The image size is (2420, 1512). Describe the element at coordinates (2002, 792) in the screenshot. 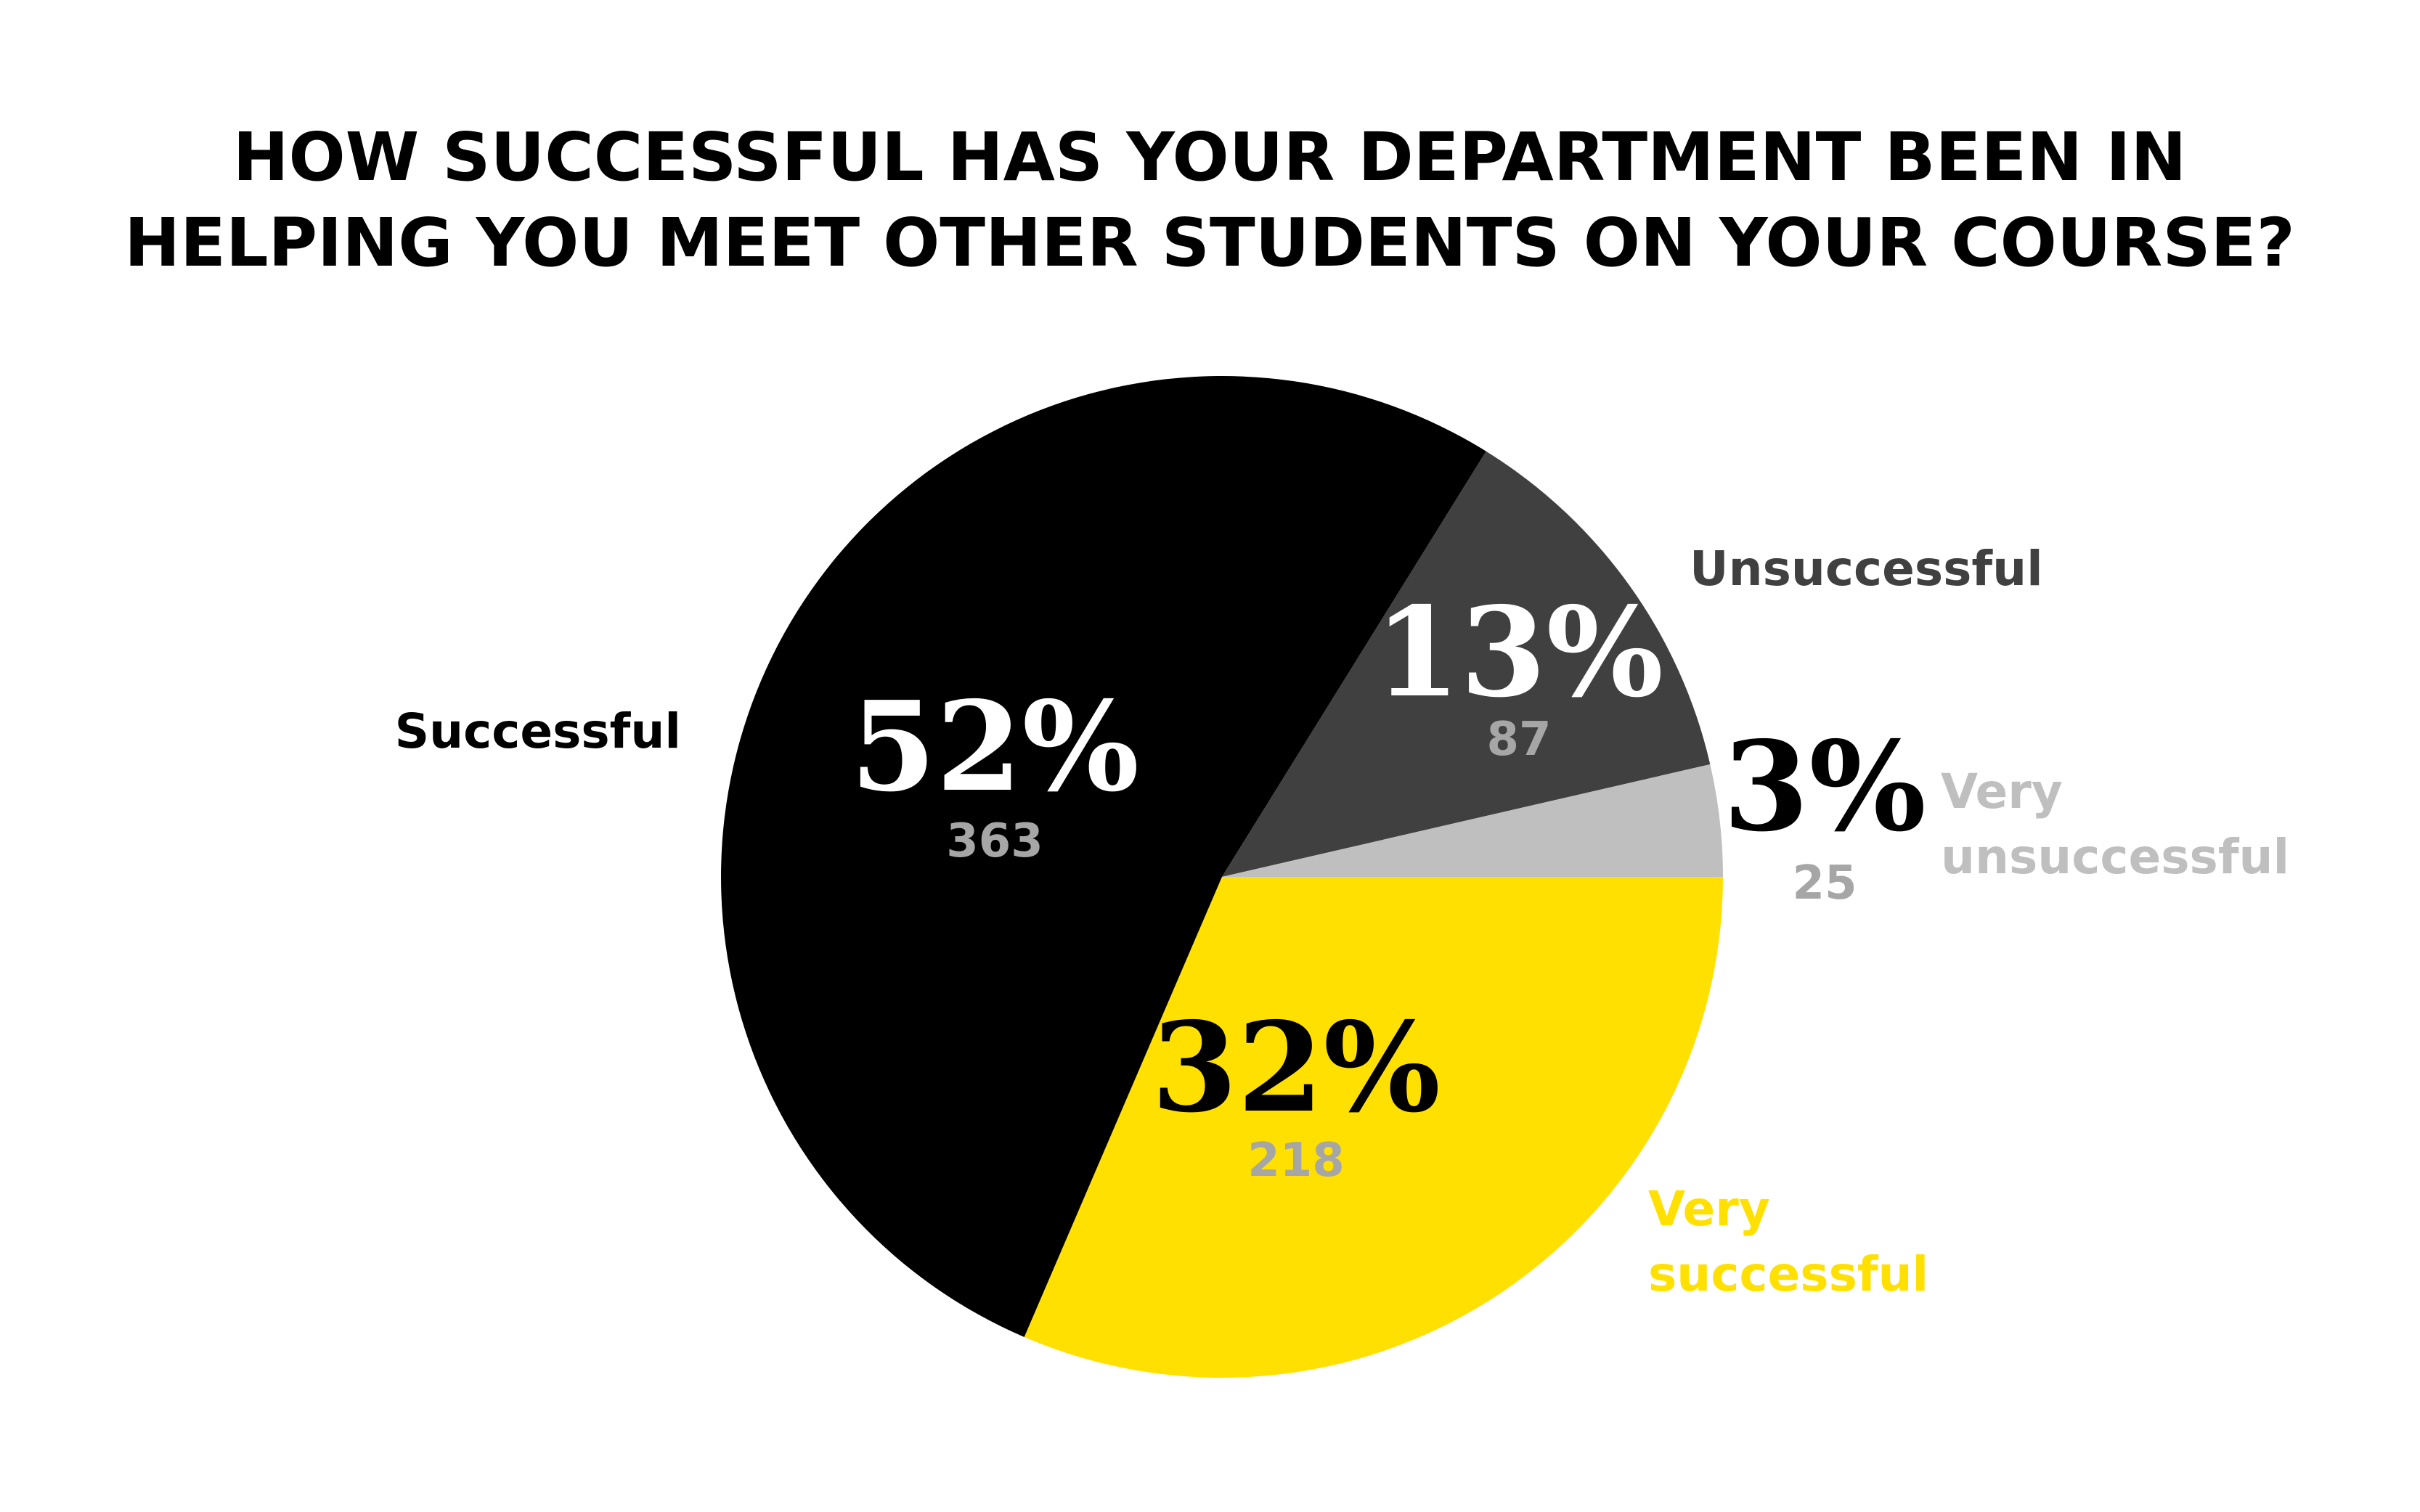

I see `category-label-very-unsuccessful: Very` at that location.